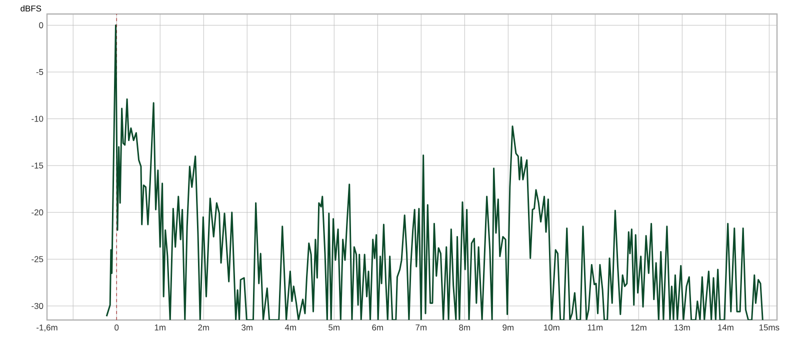 The width and height of the screenshot is (800, 342). What do you see at coordinates (38, 259) in the screenshot?
I see `y-tick-label: -25` at bounding box center [38, 259].